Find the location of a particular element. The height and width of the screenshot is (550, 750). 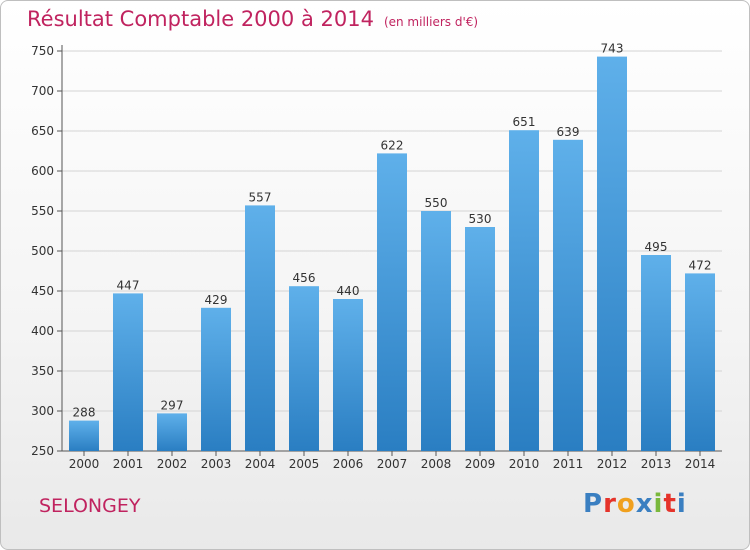

data-label: 447 is located at coordinates (128, 285).